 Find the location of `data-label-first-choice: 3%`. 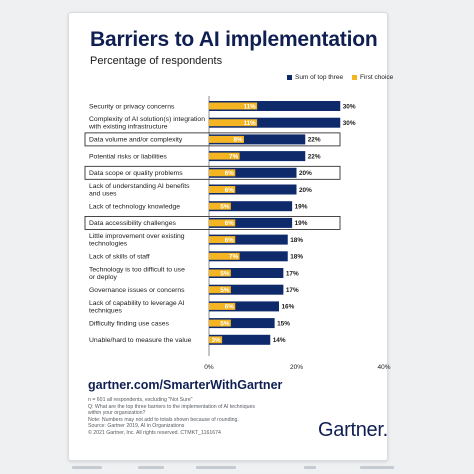

data-label-first-choice: 3% is located at coordinates (216, 340).